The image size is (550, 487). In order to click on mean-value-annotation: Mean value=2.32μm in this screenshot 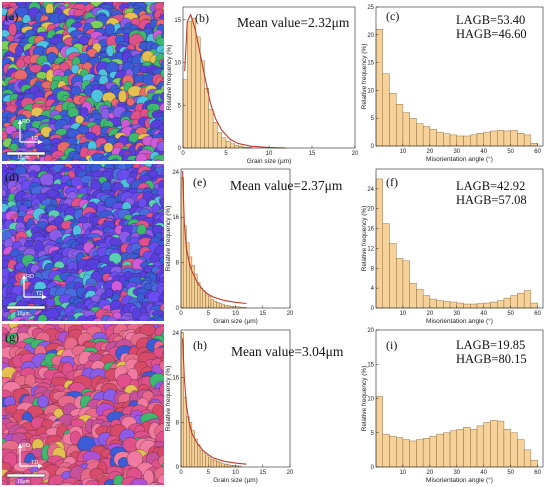, I will do `click(293, 22)`.